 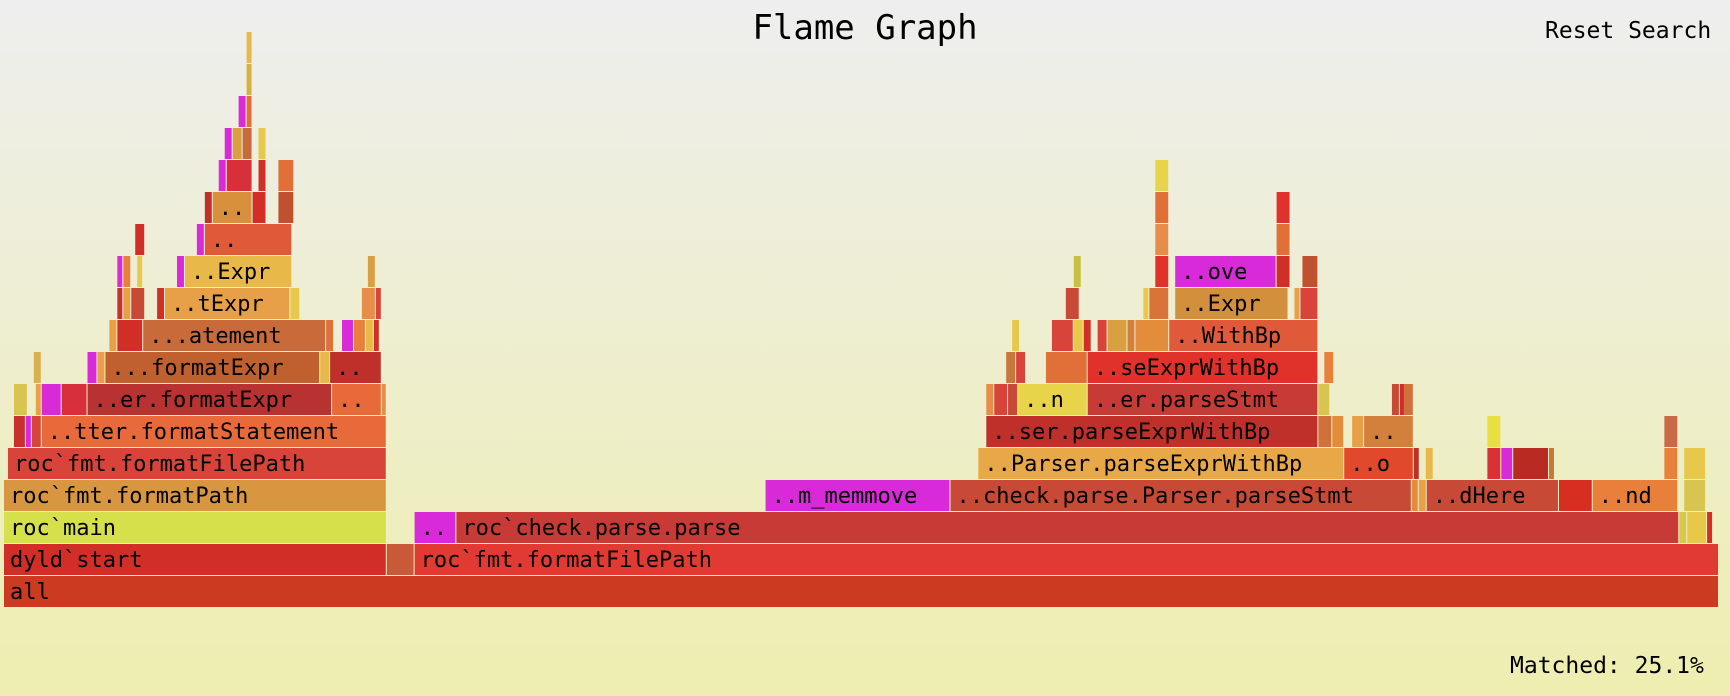 I want to click on frame-10: roc`fmt.formatPath, so click(x=195, y=495).